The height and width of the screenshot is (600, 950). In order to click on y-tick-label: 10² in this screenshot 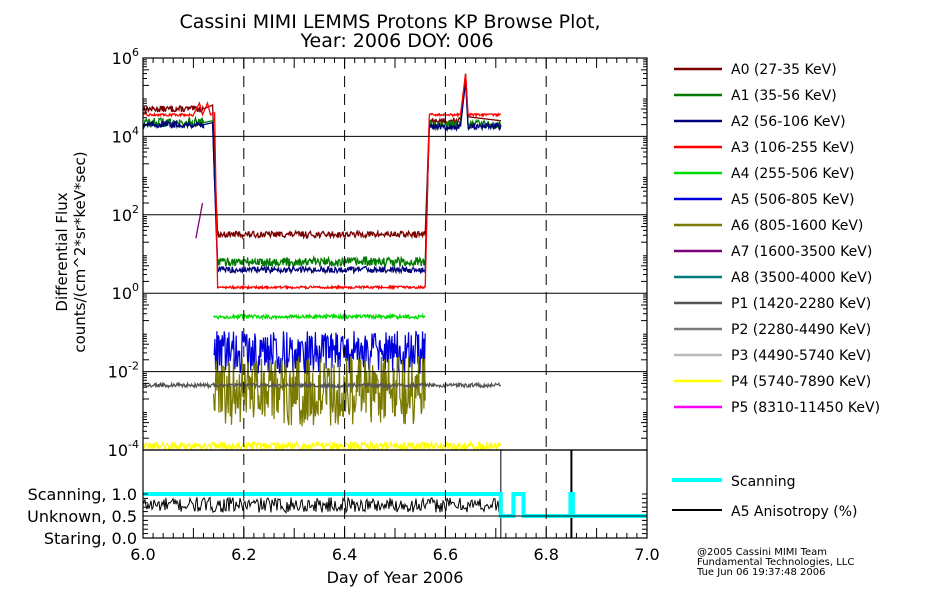, I will do `click(125, 214)`.